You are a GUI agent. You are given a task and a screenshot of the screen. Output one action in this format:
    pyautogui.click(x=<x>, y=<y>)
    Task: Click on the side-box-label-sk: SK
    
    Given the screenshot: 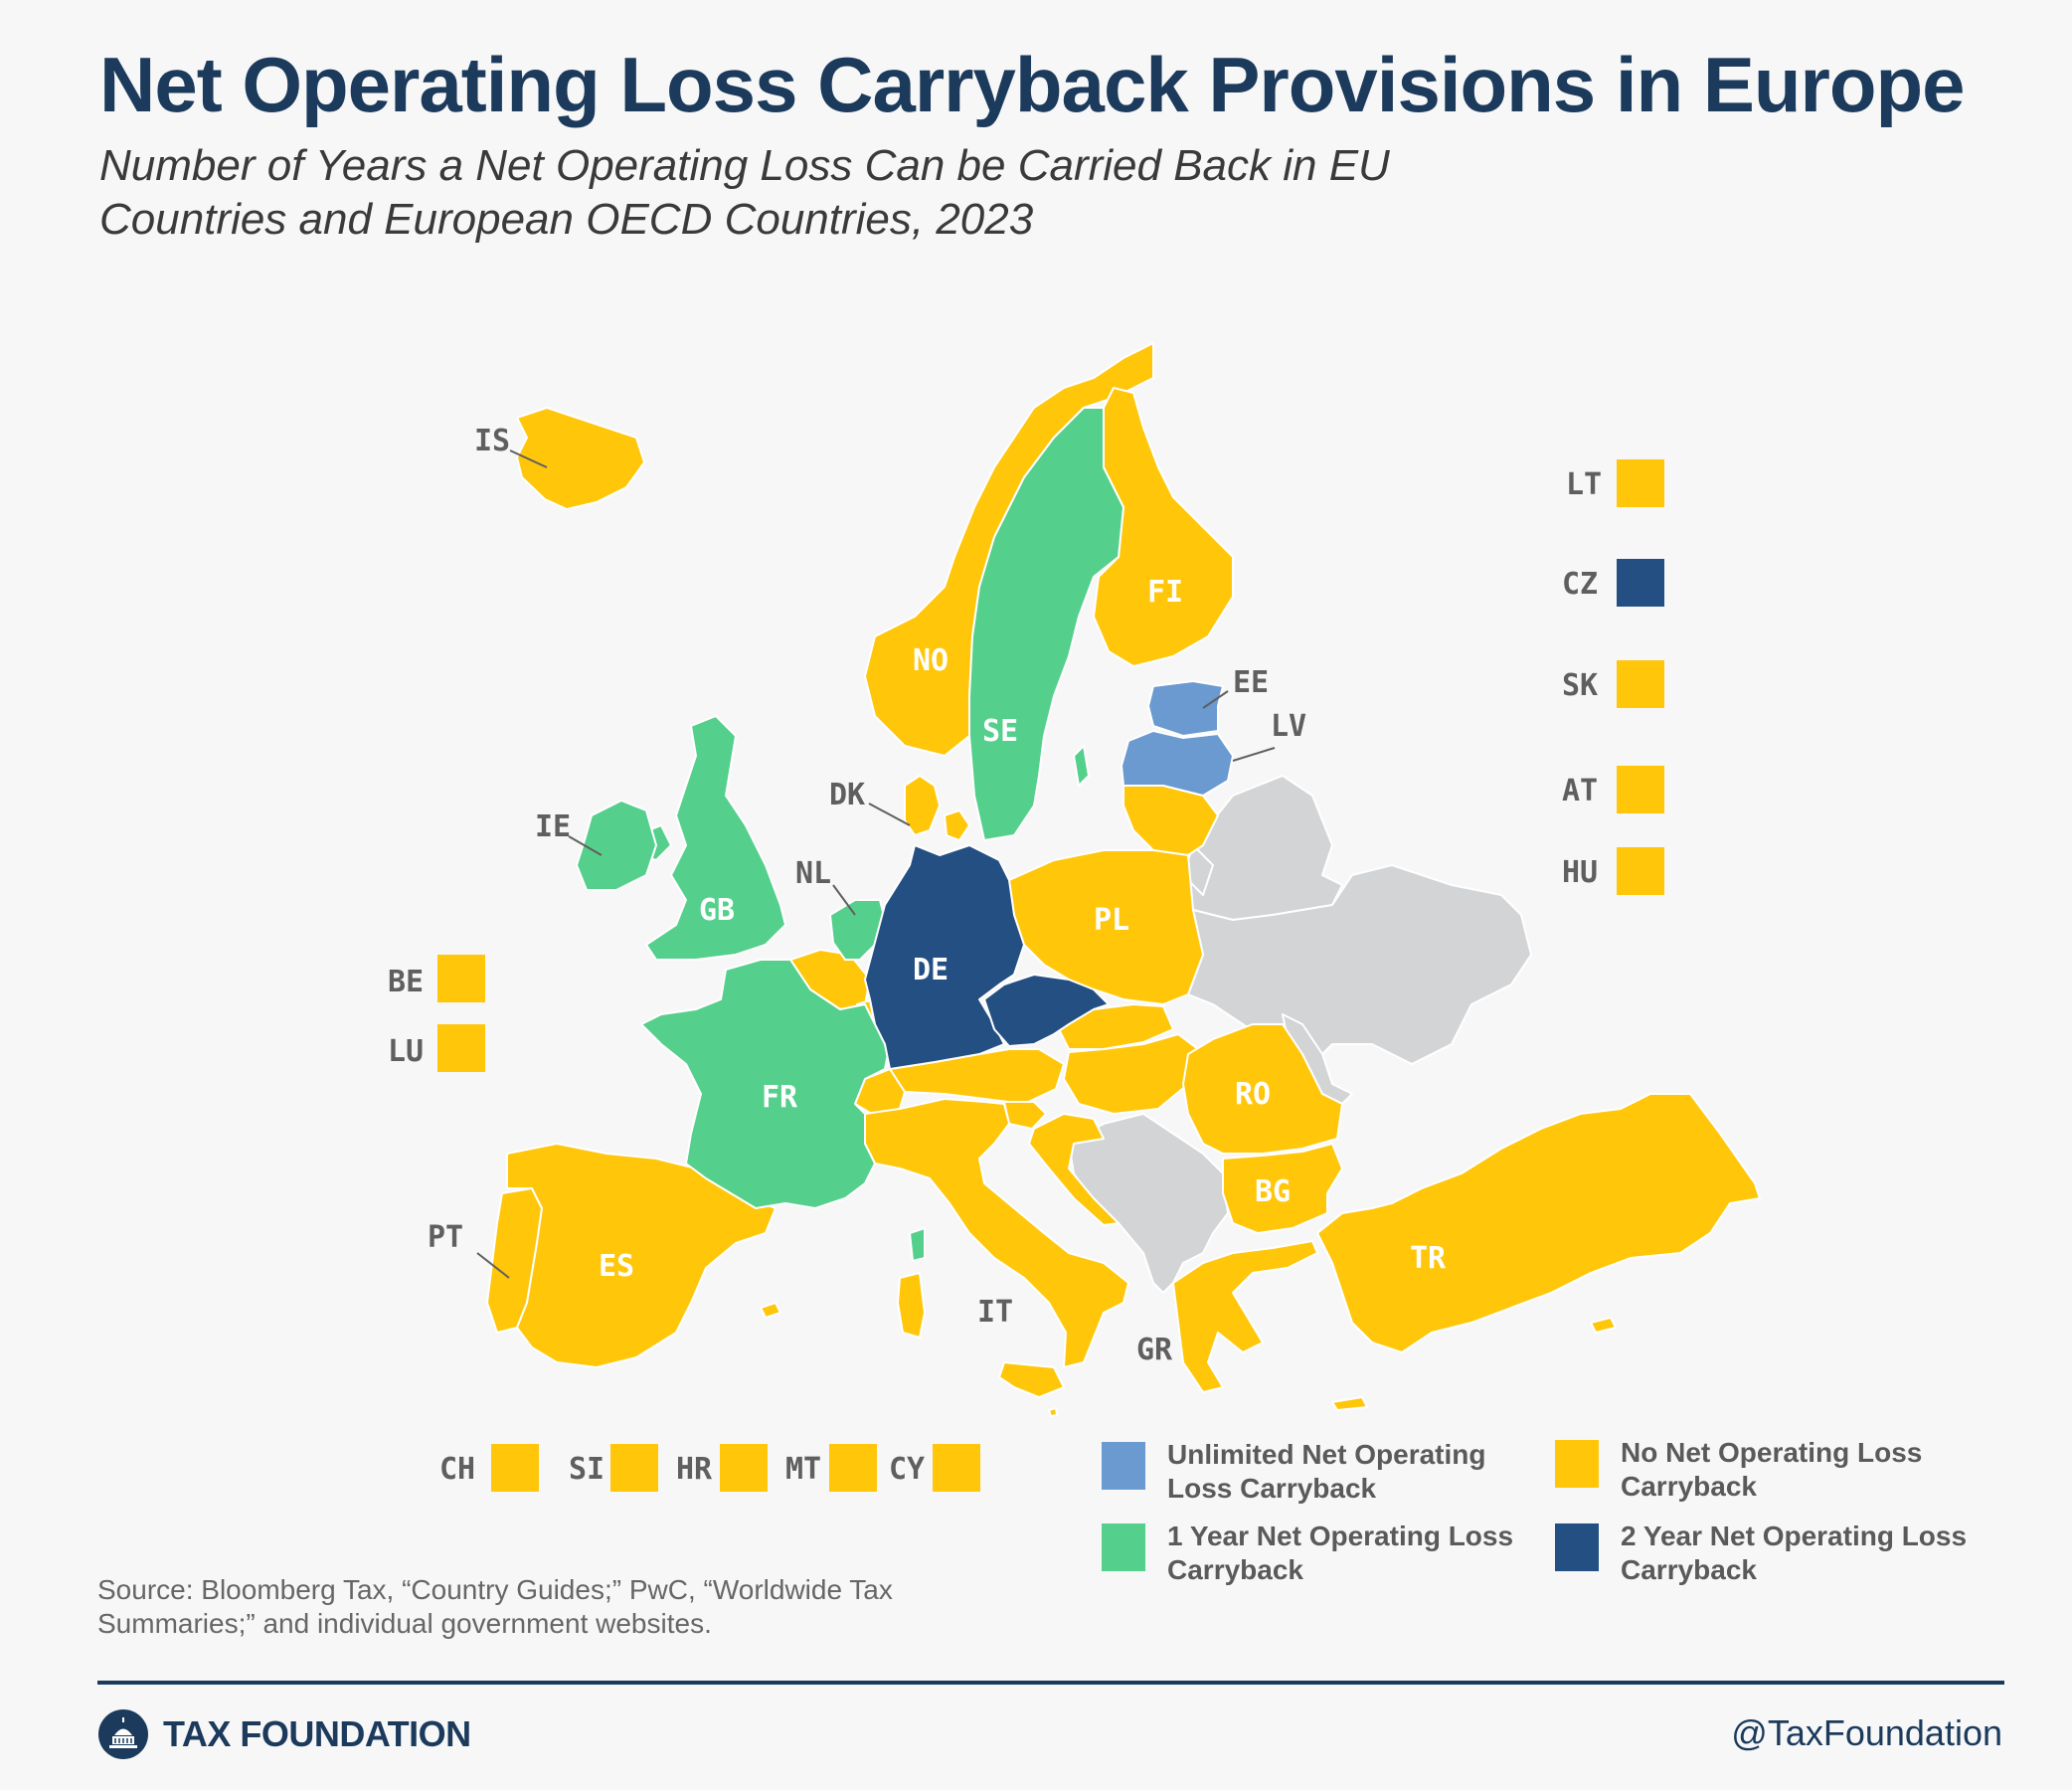 What is the action you would take?
    pyautogui.click(x=1581, y=685)
    